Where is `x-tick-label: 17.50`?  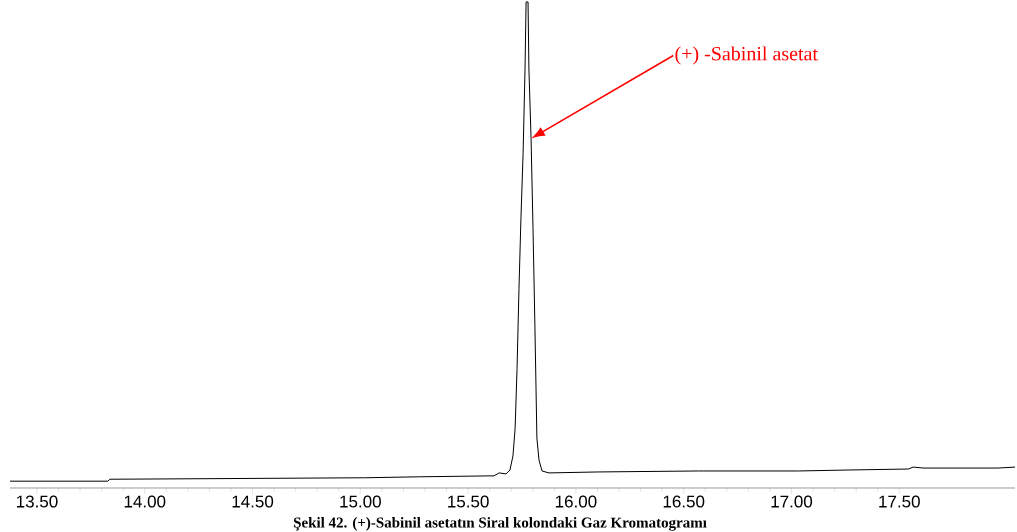
x-tick-label: 17.50 is located at coordinates (899, 501).